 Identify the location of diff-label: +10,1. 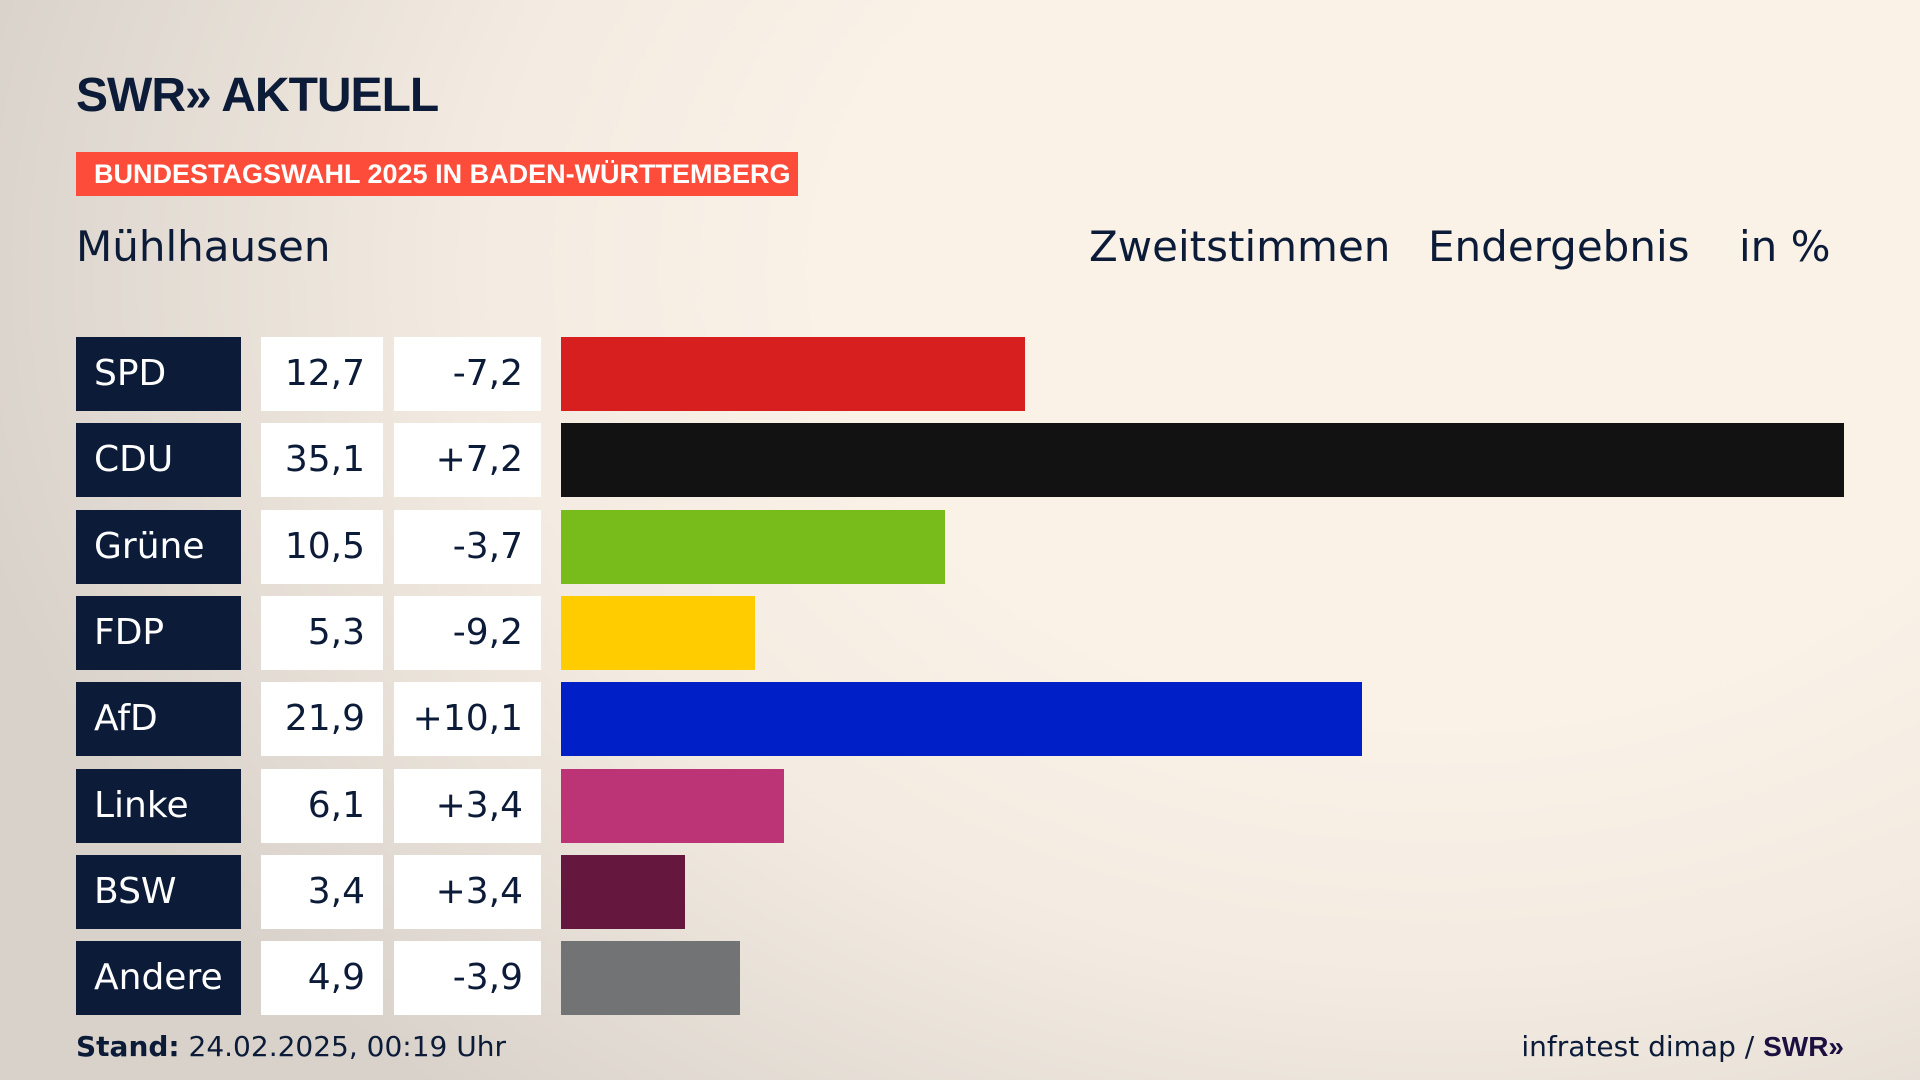
(467, 719).